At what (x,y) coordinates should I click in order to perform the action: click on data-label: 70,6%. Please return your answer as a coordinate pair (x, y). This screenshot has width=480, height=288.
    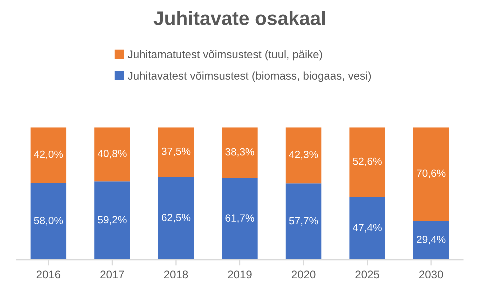
    Looking at the image, I should click on (431, 174).